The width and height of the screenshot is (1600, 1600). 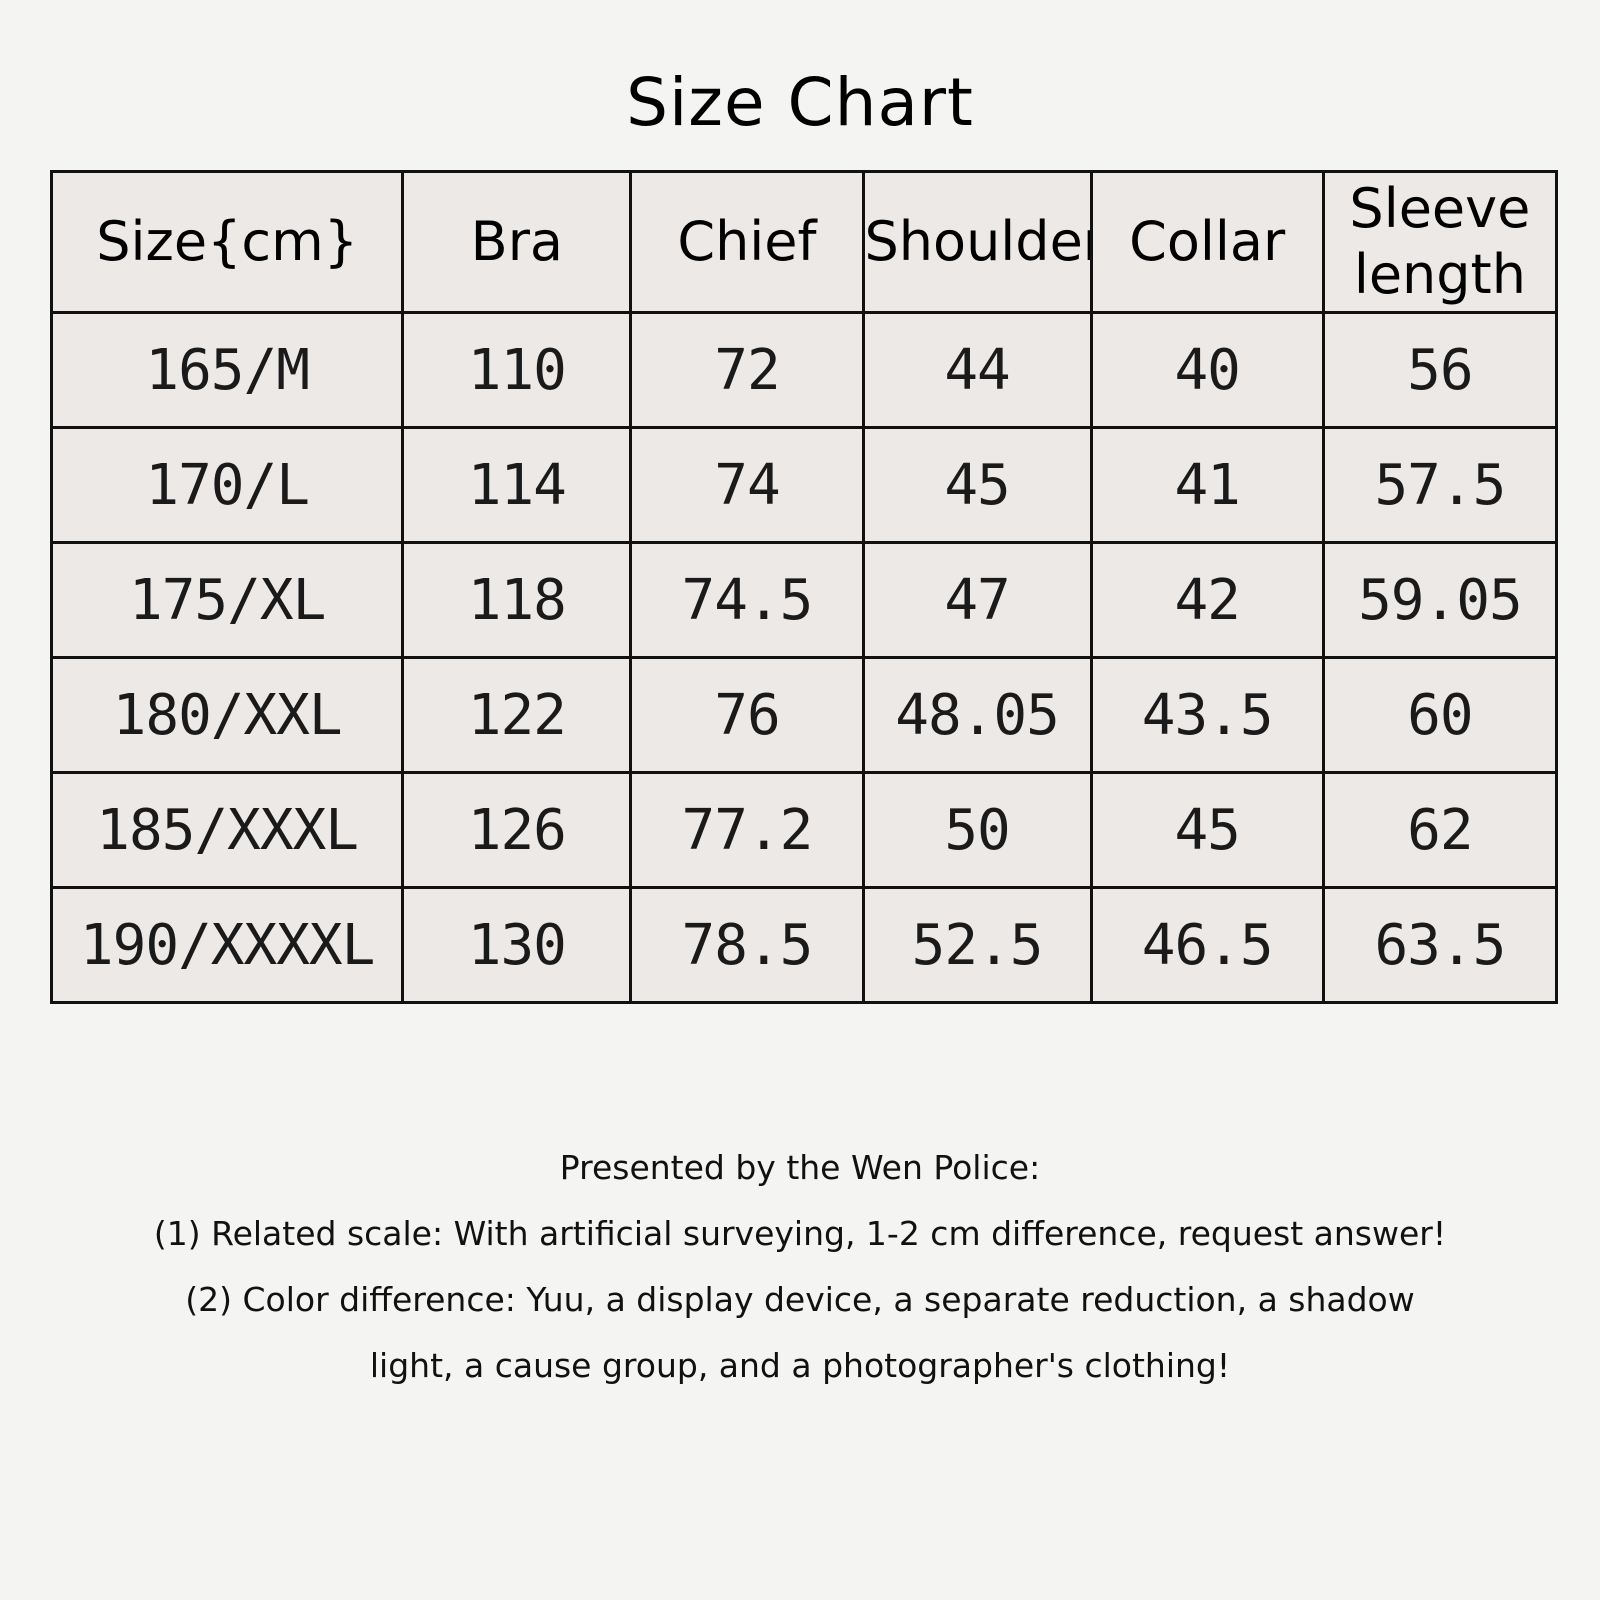 What do you see at coordinates (1207, 370) in the screenshot?
I see `cell-collar: 40` at bounding box center [1207, 370].